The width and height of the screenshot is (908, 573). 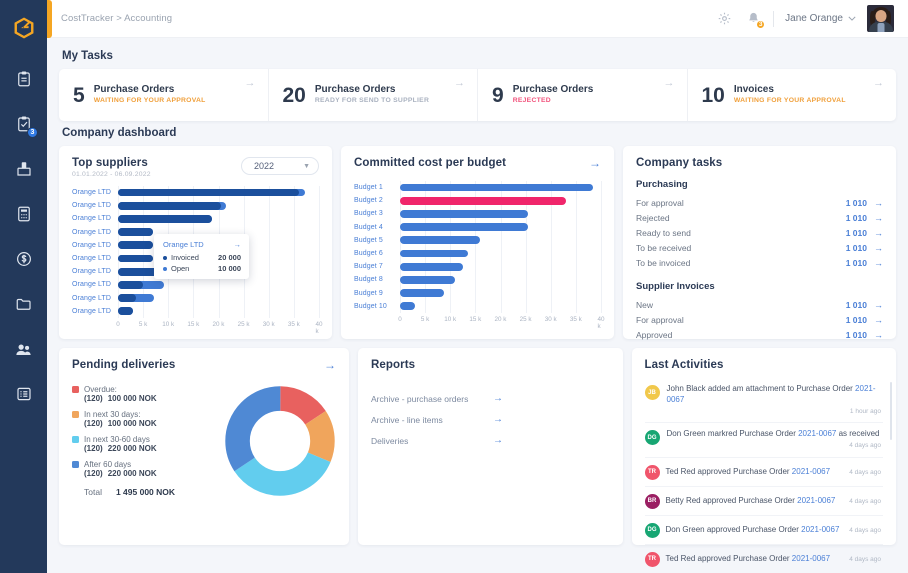 What do you see at coordinates (23, 214) in the screenshot?
I see `sidebar-item-calculator` at bounding box center [23, 214].